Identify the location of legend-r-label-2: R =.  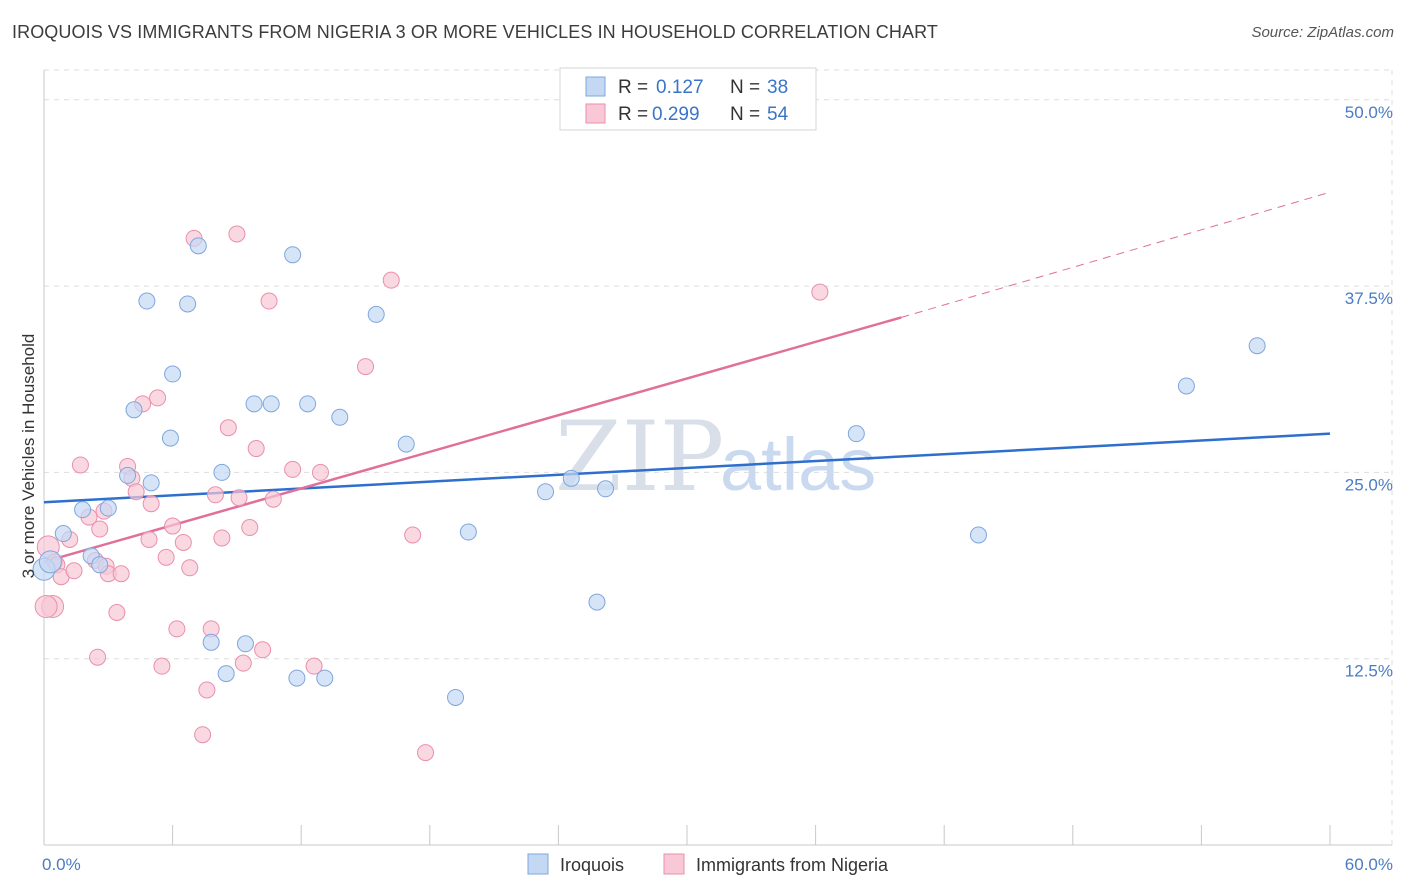
(633, 114).